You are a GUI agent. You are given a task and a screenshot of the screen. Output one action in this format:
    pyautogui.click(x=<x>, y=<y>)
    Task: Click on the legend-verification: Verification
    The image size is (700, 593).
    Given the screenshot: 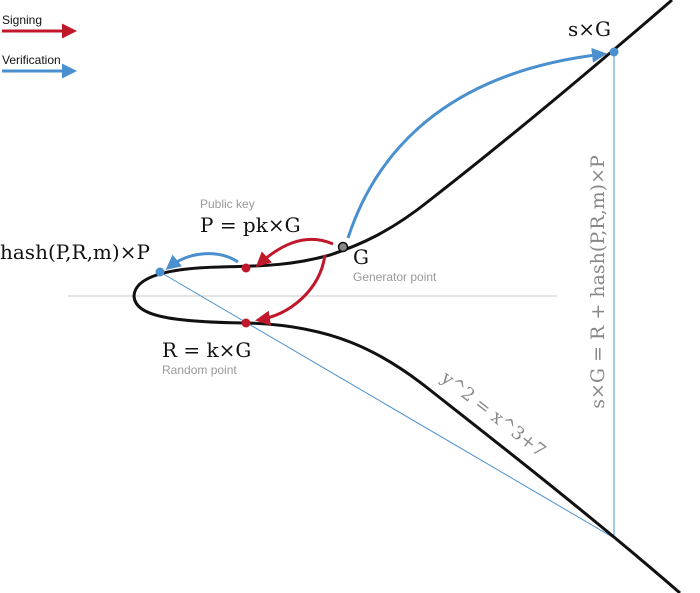 What is the action you would take?
    pyautogui.click(x=31, y=60)
    